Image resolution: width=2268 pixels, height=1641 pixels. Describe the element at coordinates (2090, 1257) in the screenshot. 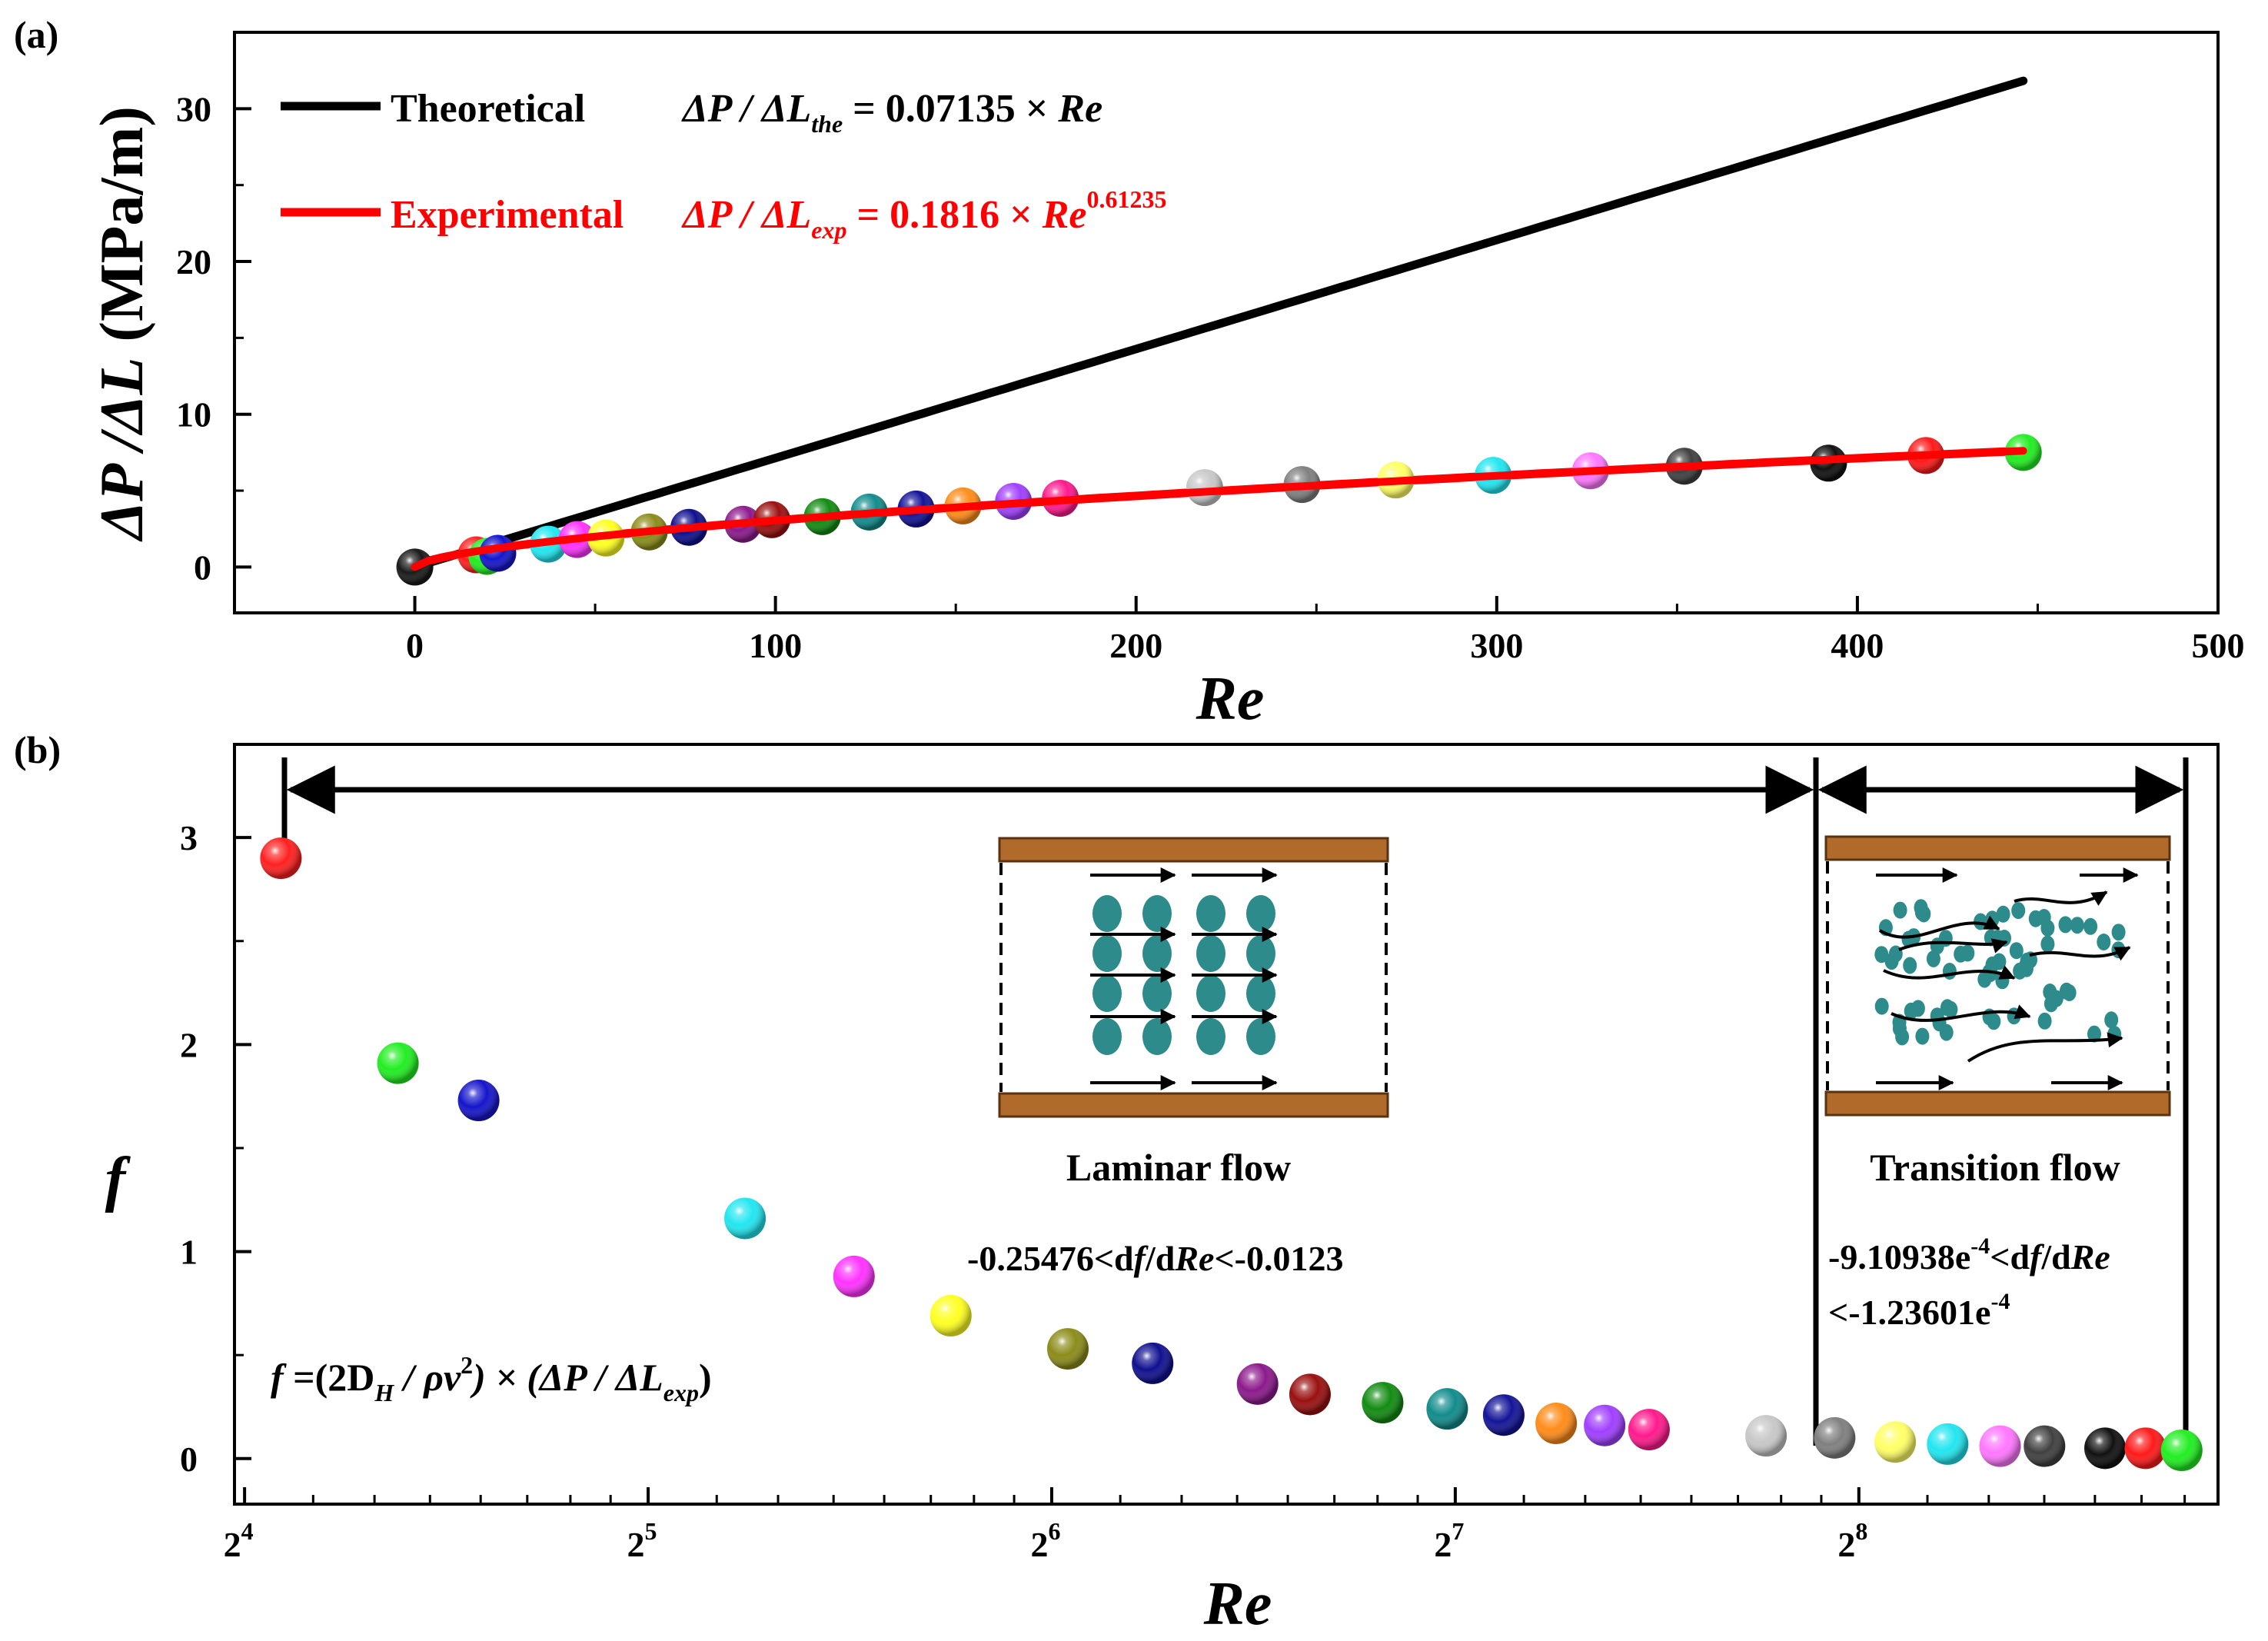

I see `transition-slope-e: Re` at that location.